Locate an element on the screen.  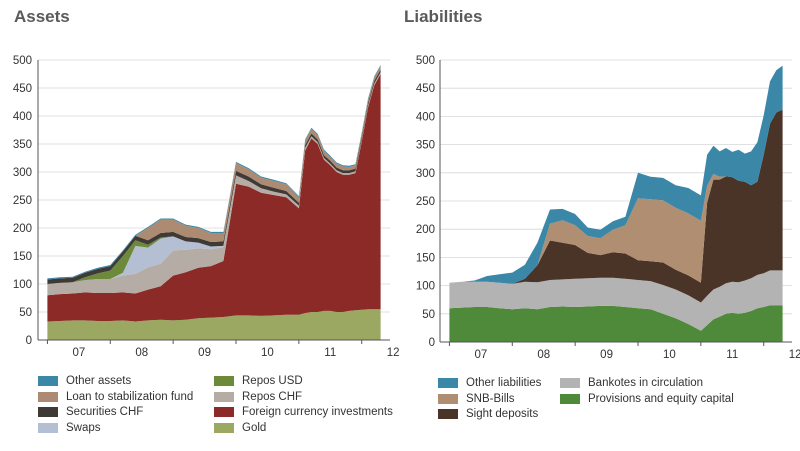
assets-legend-item: Securities CHF is located at coordinates (90, 412).